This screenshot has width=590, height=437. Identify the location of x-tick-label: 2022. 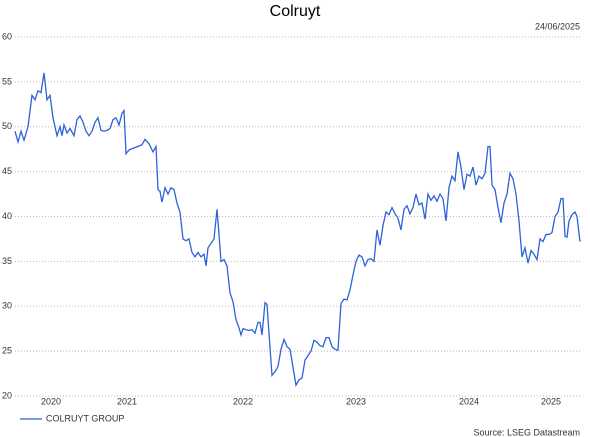
(243, 401).